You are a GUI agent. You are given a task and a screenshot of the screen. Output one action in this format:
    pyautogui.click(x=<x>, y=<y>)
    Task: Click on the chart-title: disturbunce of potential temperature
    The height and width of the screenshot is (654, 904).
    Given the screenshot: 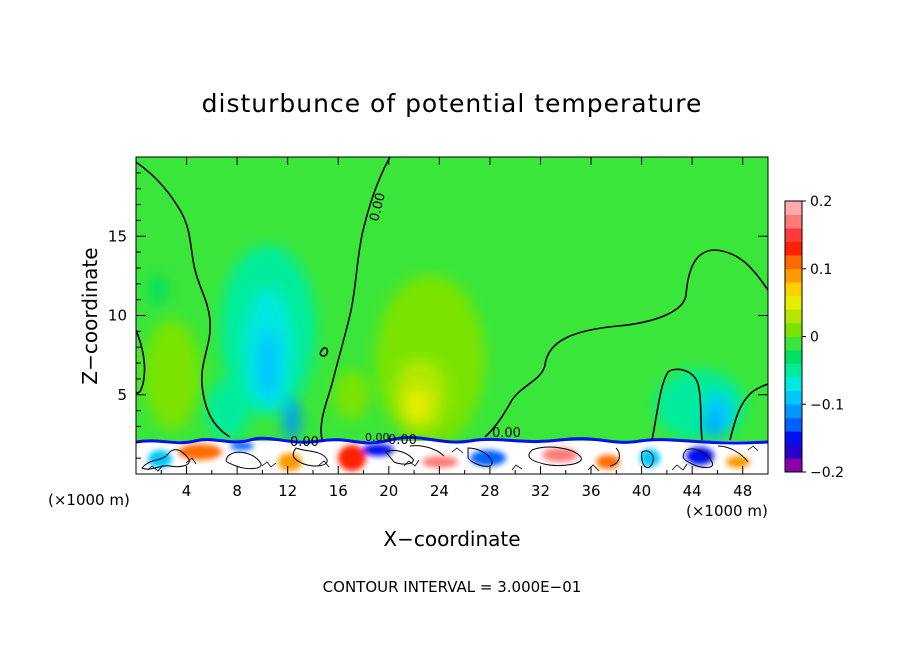 What is the action you would take?
    pyautogui.click(x=452, y=103)
    